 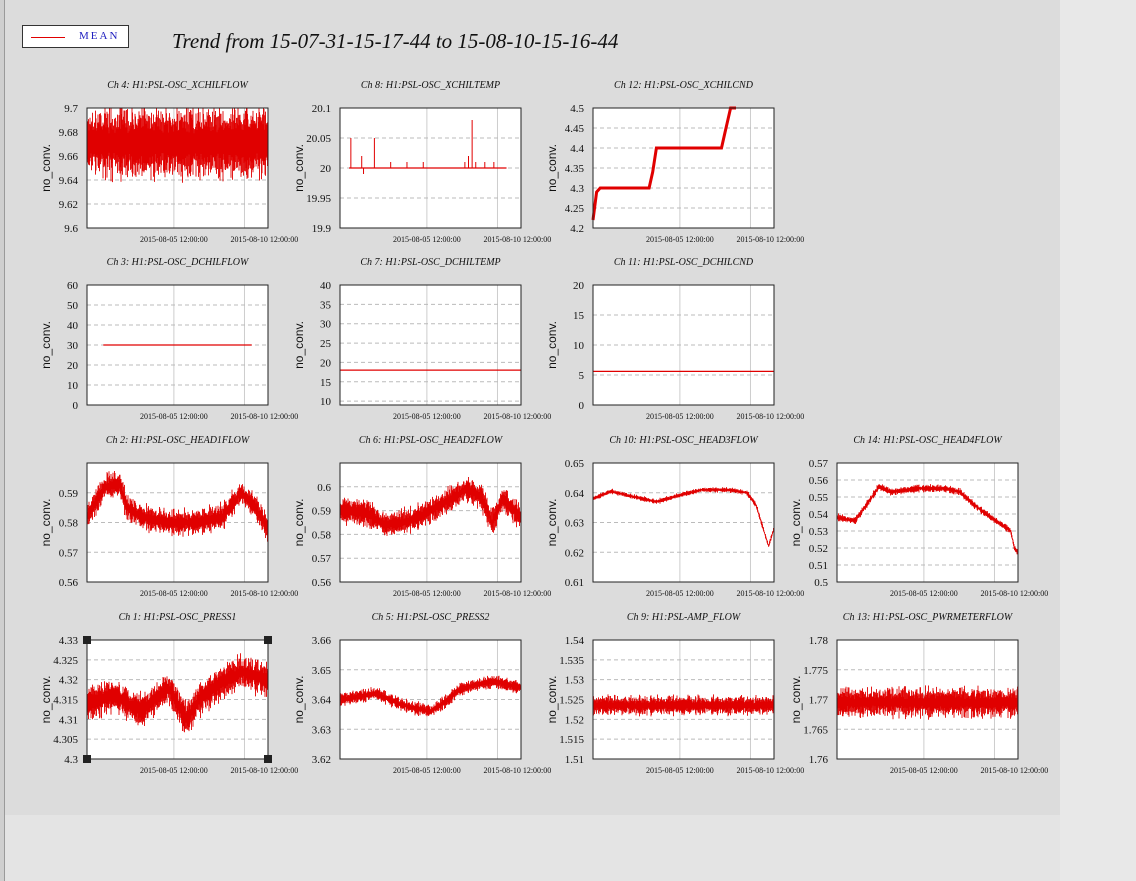 I want to click on y-tick-label: 9.62, so click(x=68, y=205).